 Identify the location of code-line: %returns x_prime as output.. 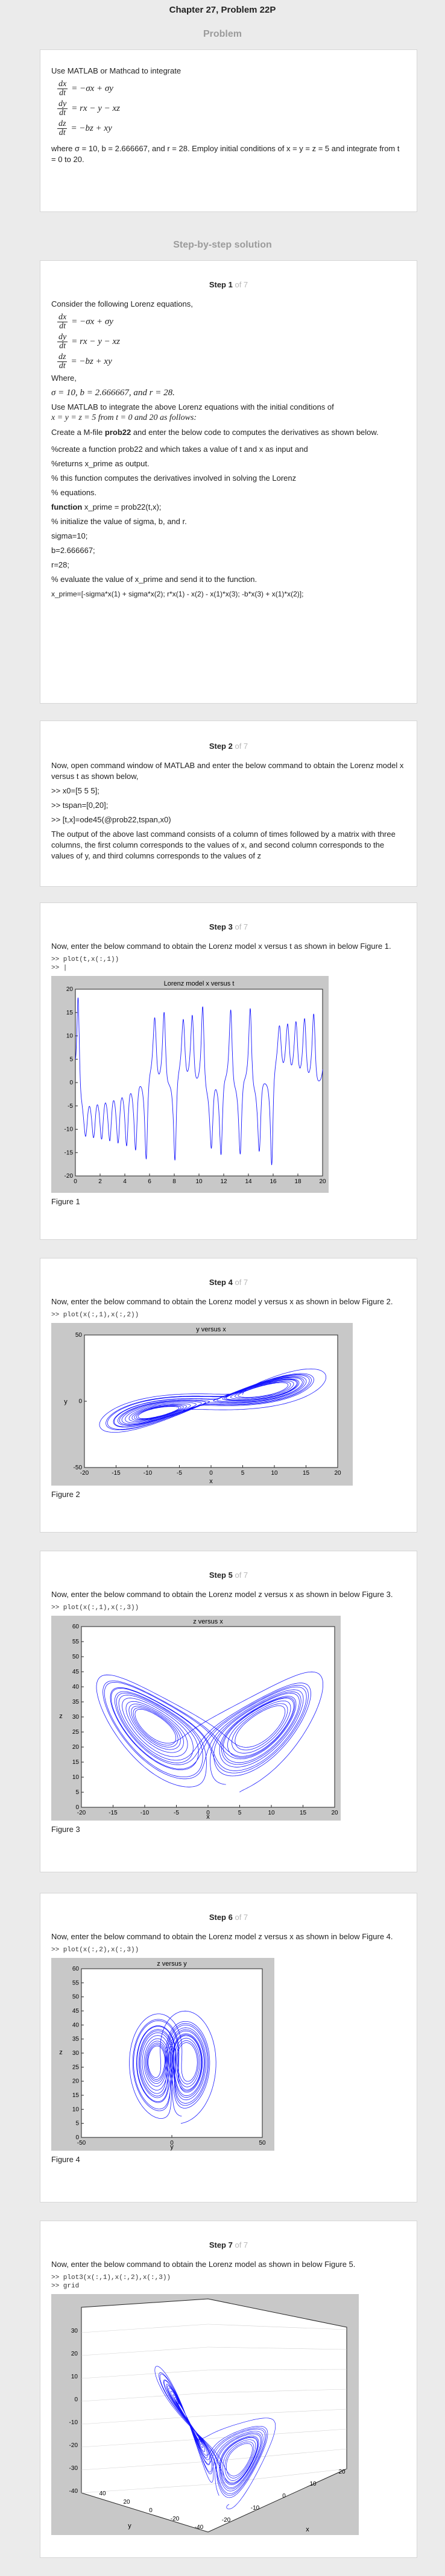
(101, 464).